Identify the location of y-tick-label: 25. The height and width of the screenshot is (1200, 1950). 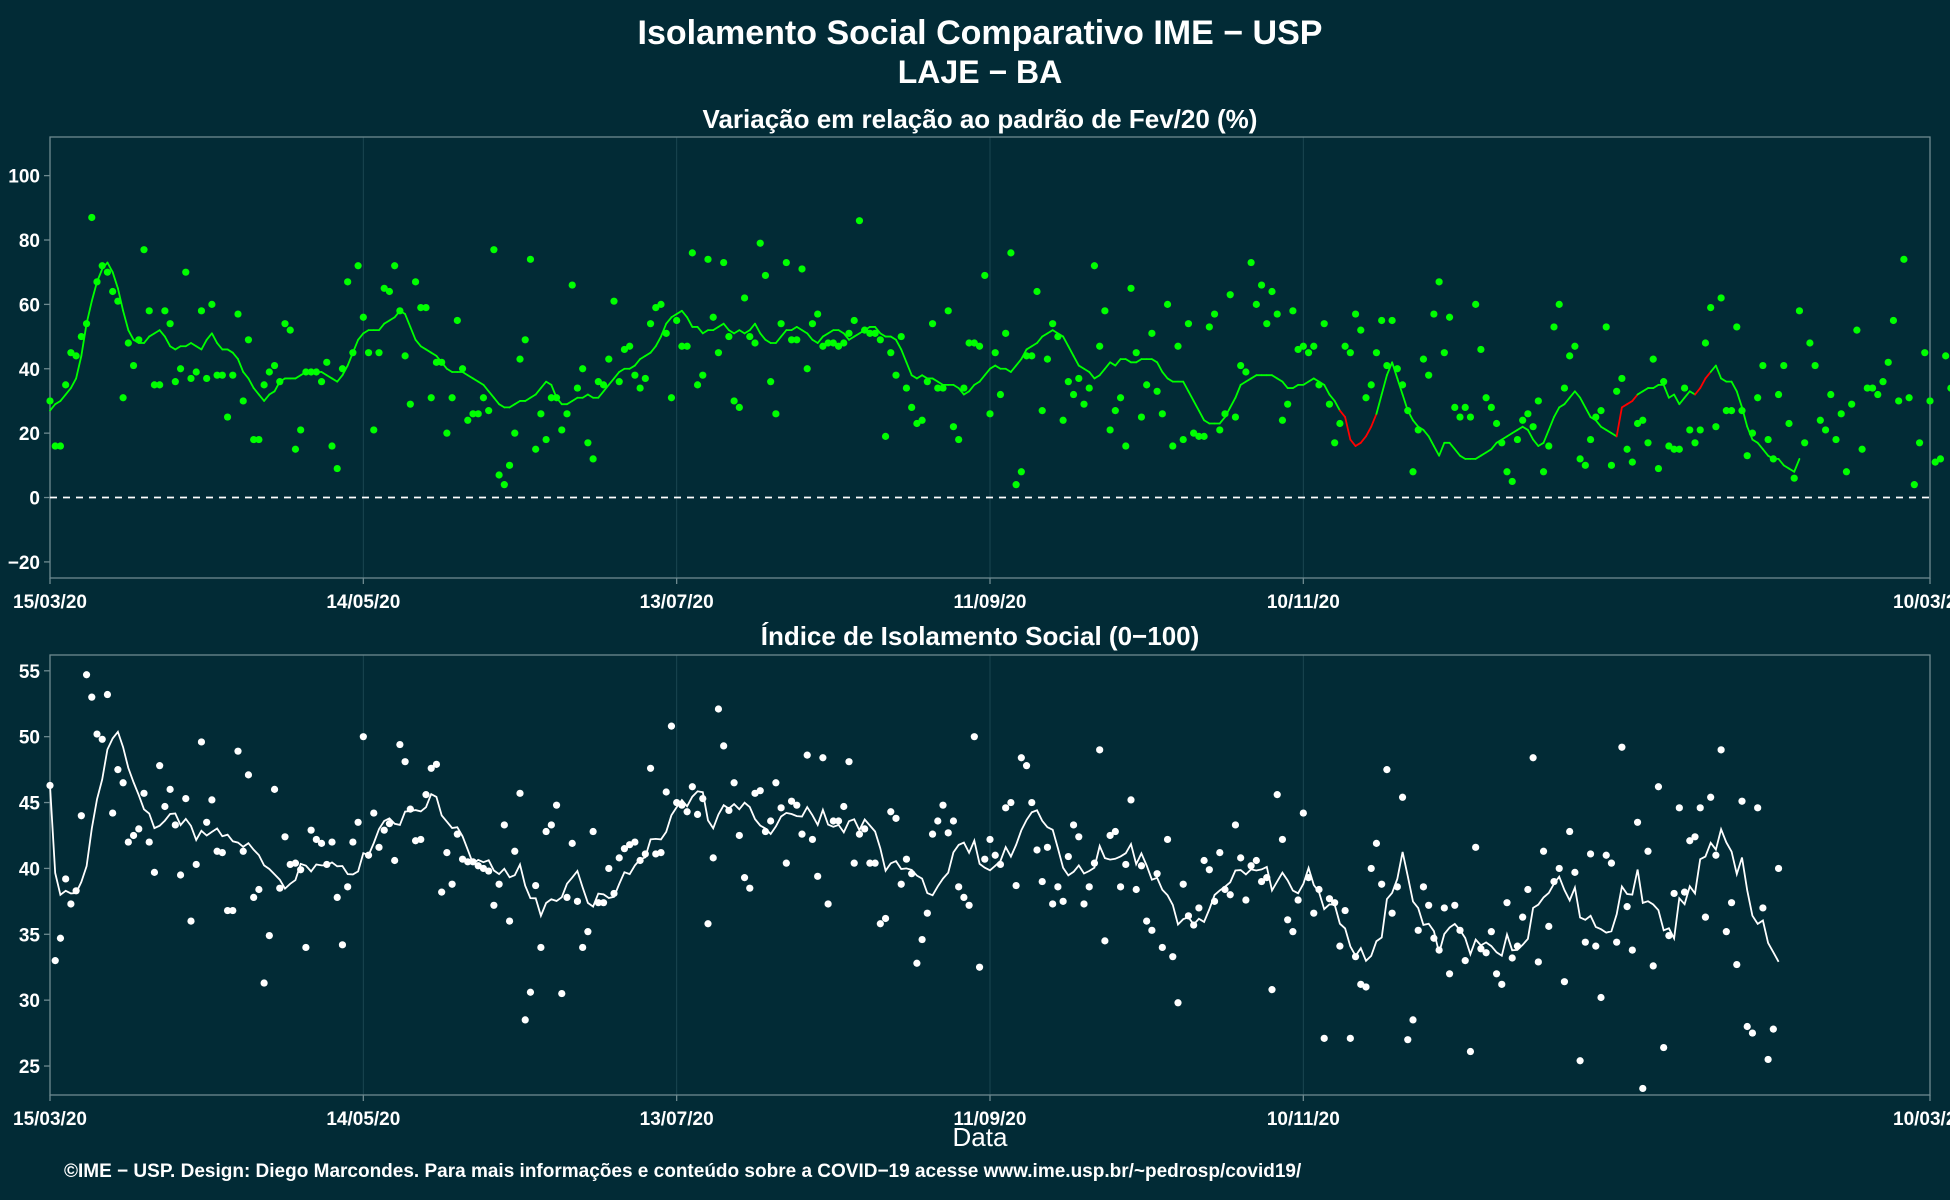
(30, 1067).